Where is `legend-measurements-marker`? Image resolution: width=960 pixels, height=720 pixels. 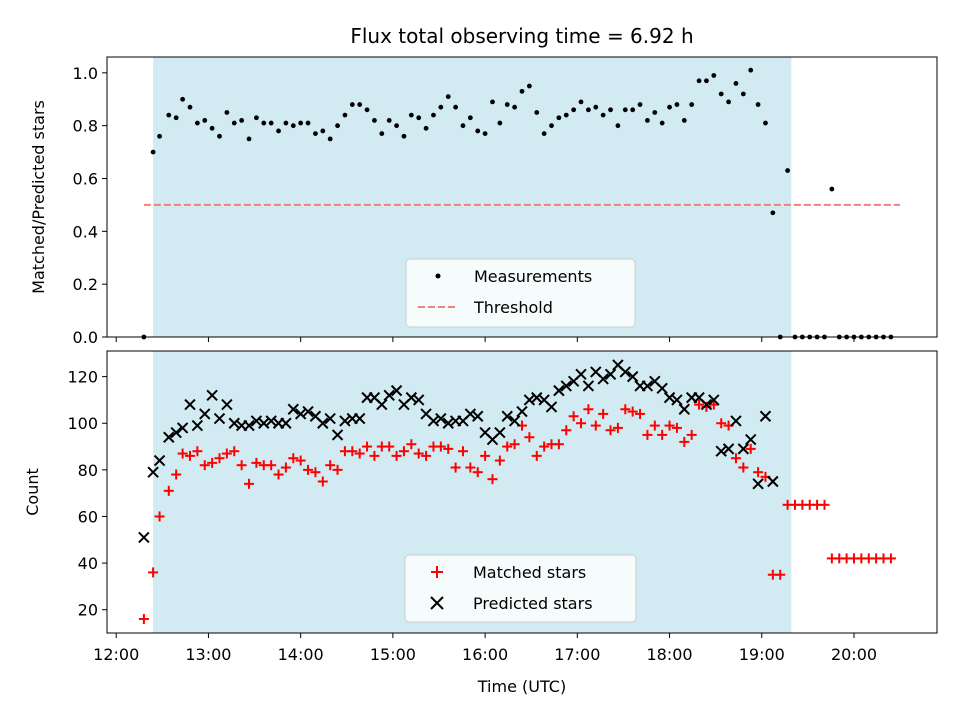 legend-measurements-marker is located at coordinates (438, 276).